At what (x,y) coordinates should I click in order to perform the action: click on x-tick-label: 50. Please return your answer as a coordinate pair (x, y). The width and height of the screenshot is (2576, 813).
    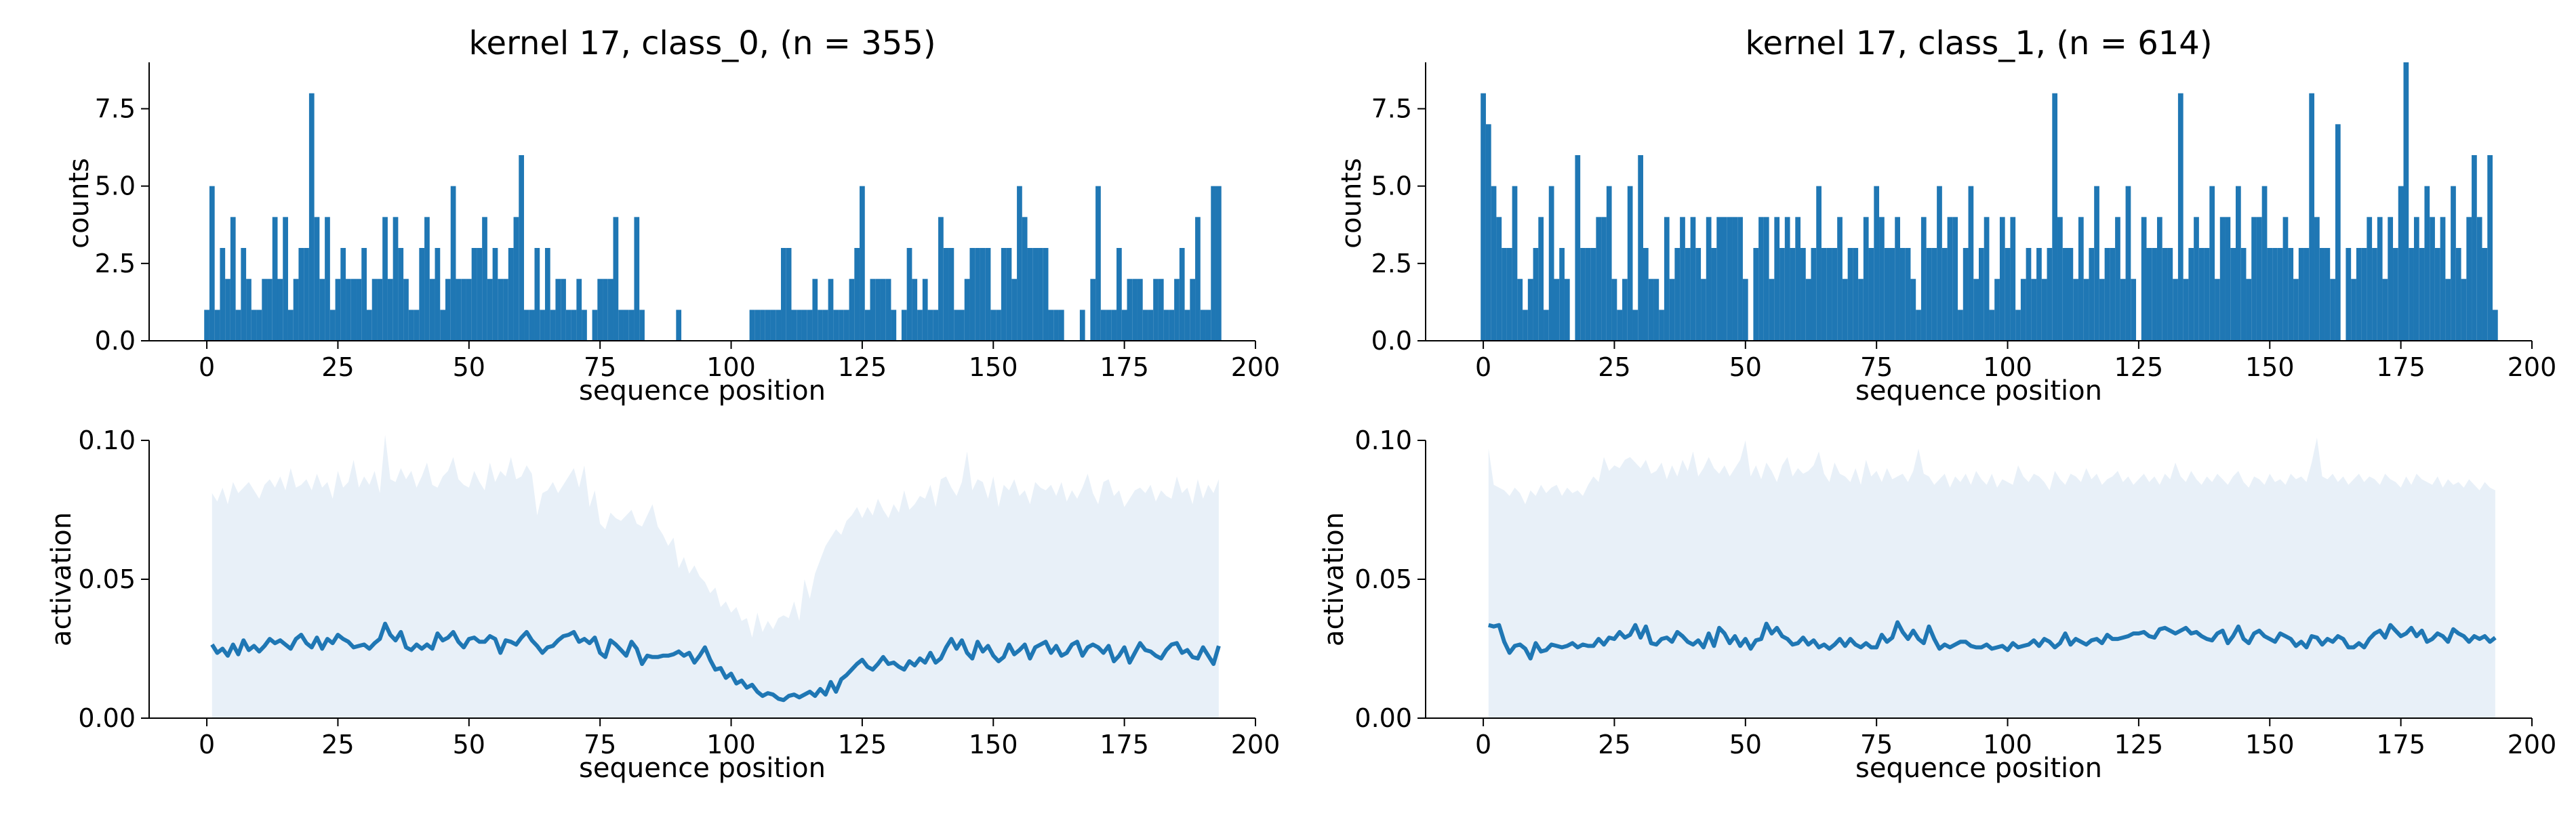
    Looking at the image, I should click on (469, 367).